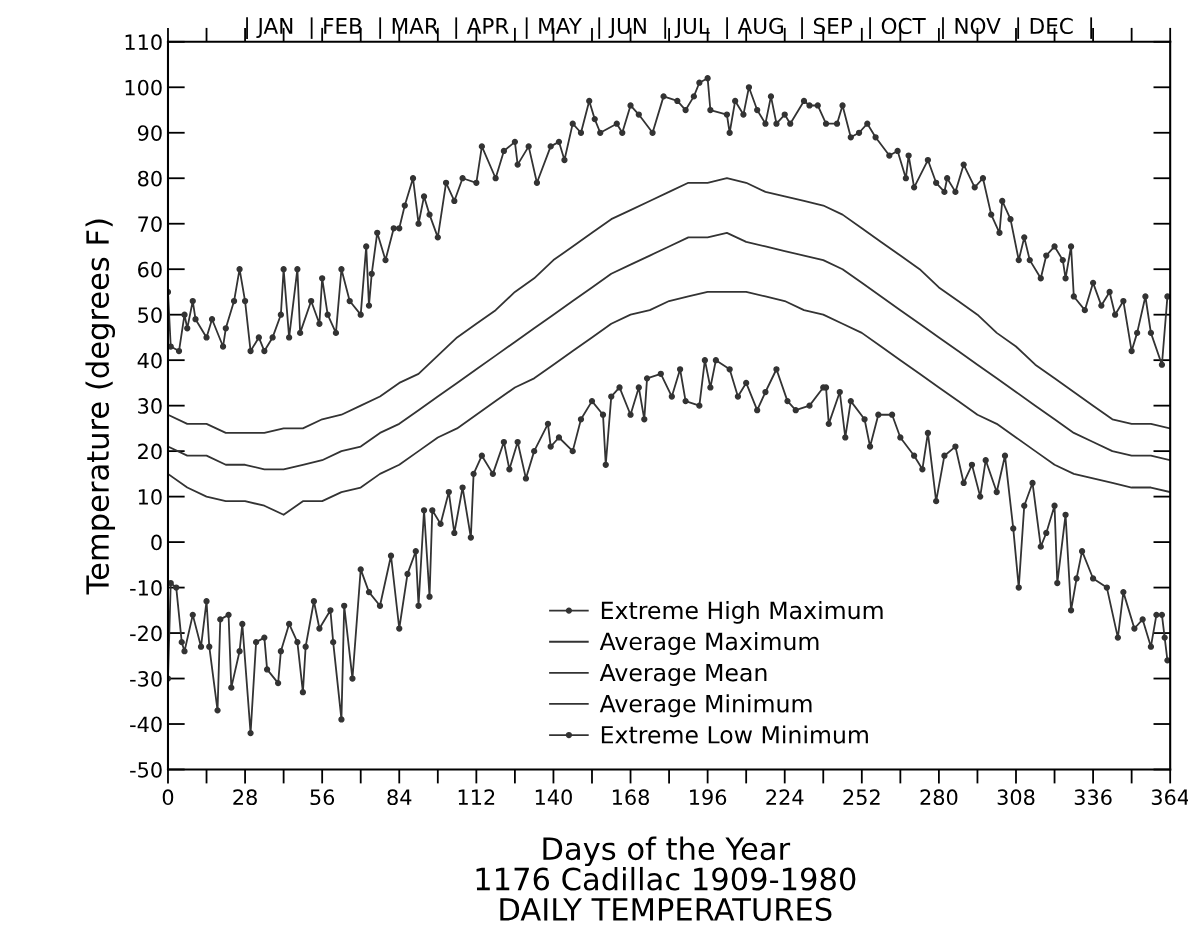 This screenshot has height=950, width=1188. I want to click on y-tick-label: 40, so click(149, 360).